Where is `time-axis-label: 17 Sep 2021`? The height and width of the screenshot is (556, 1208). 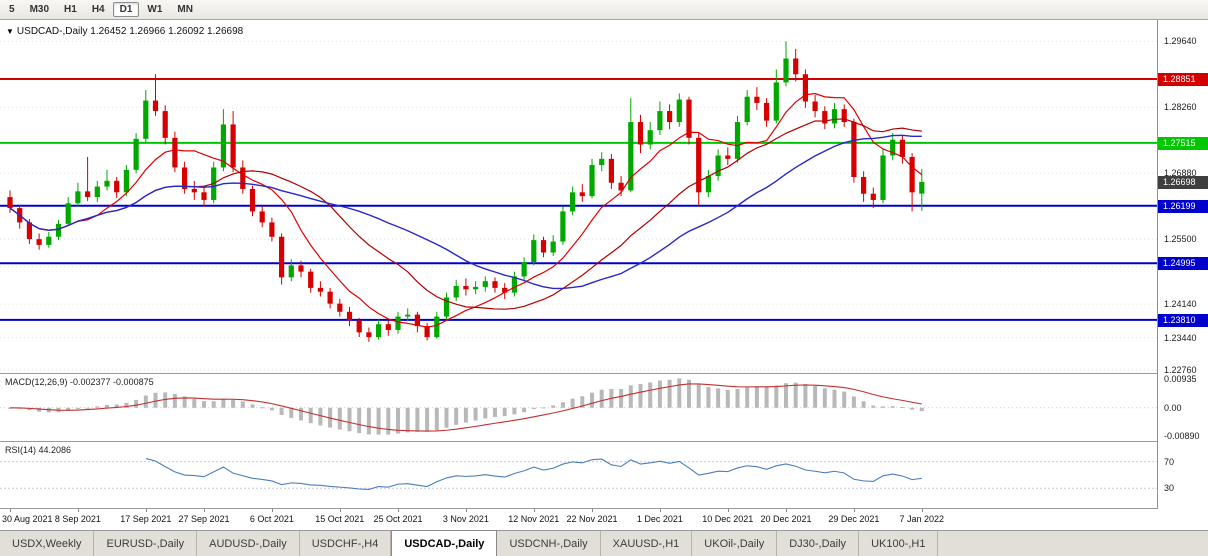 time-axis-label: 17 Sep 2021 is located at coordinates (146, 519).